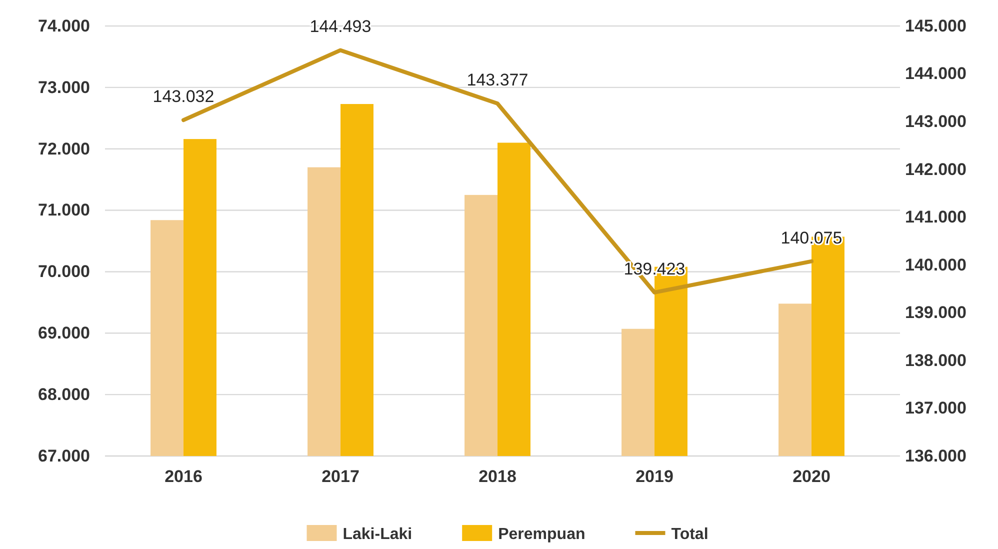 The height and width of the screenshot is (549, 998). Describe the element at coordinates (64, 456) in the screenshot. I see `y-tick-label: 67.000` at that location.